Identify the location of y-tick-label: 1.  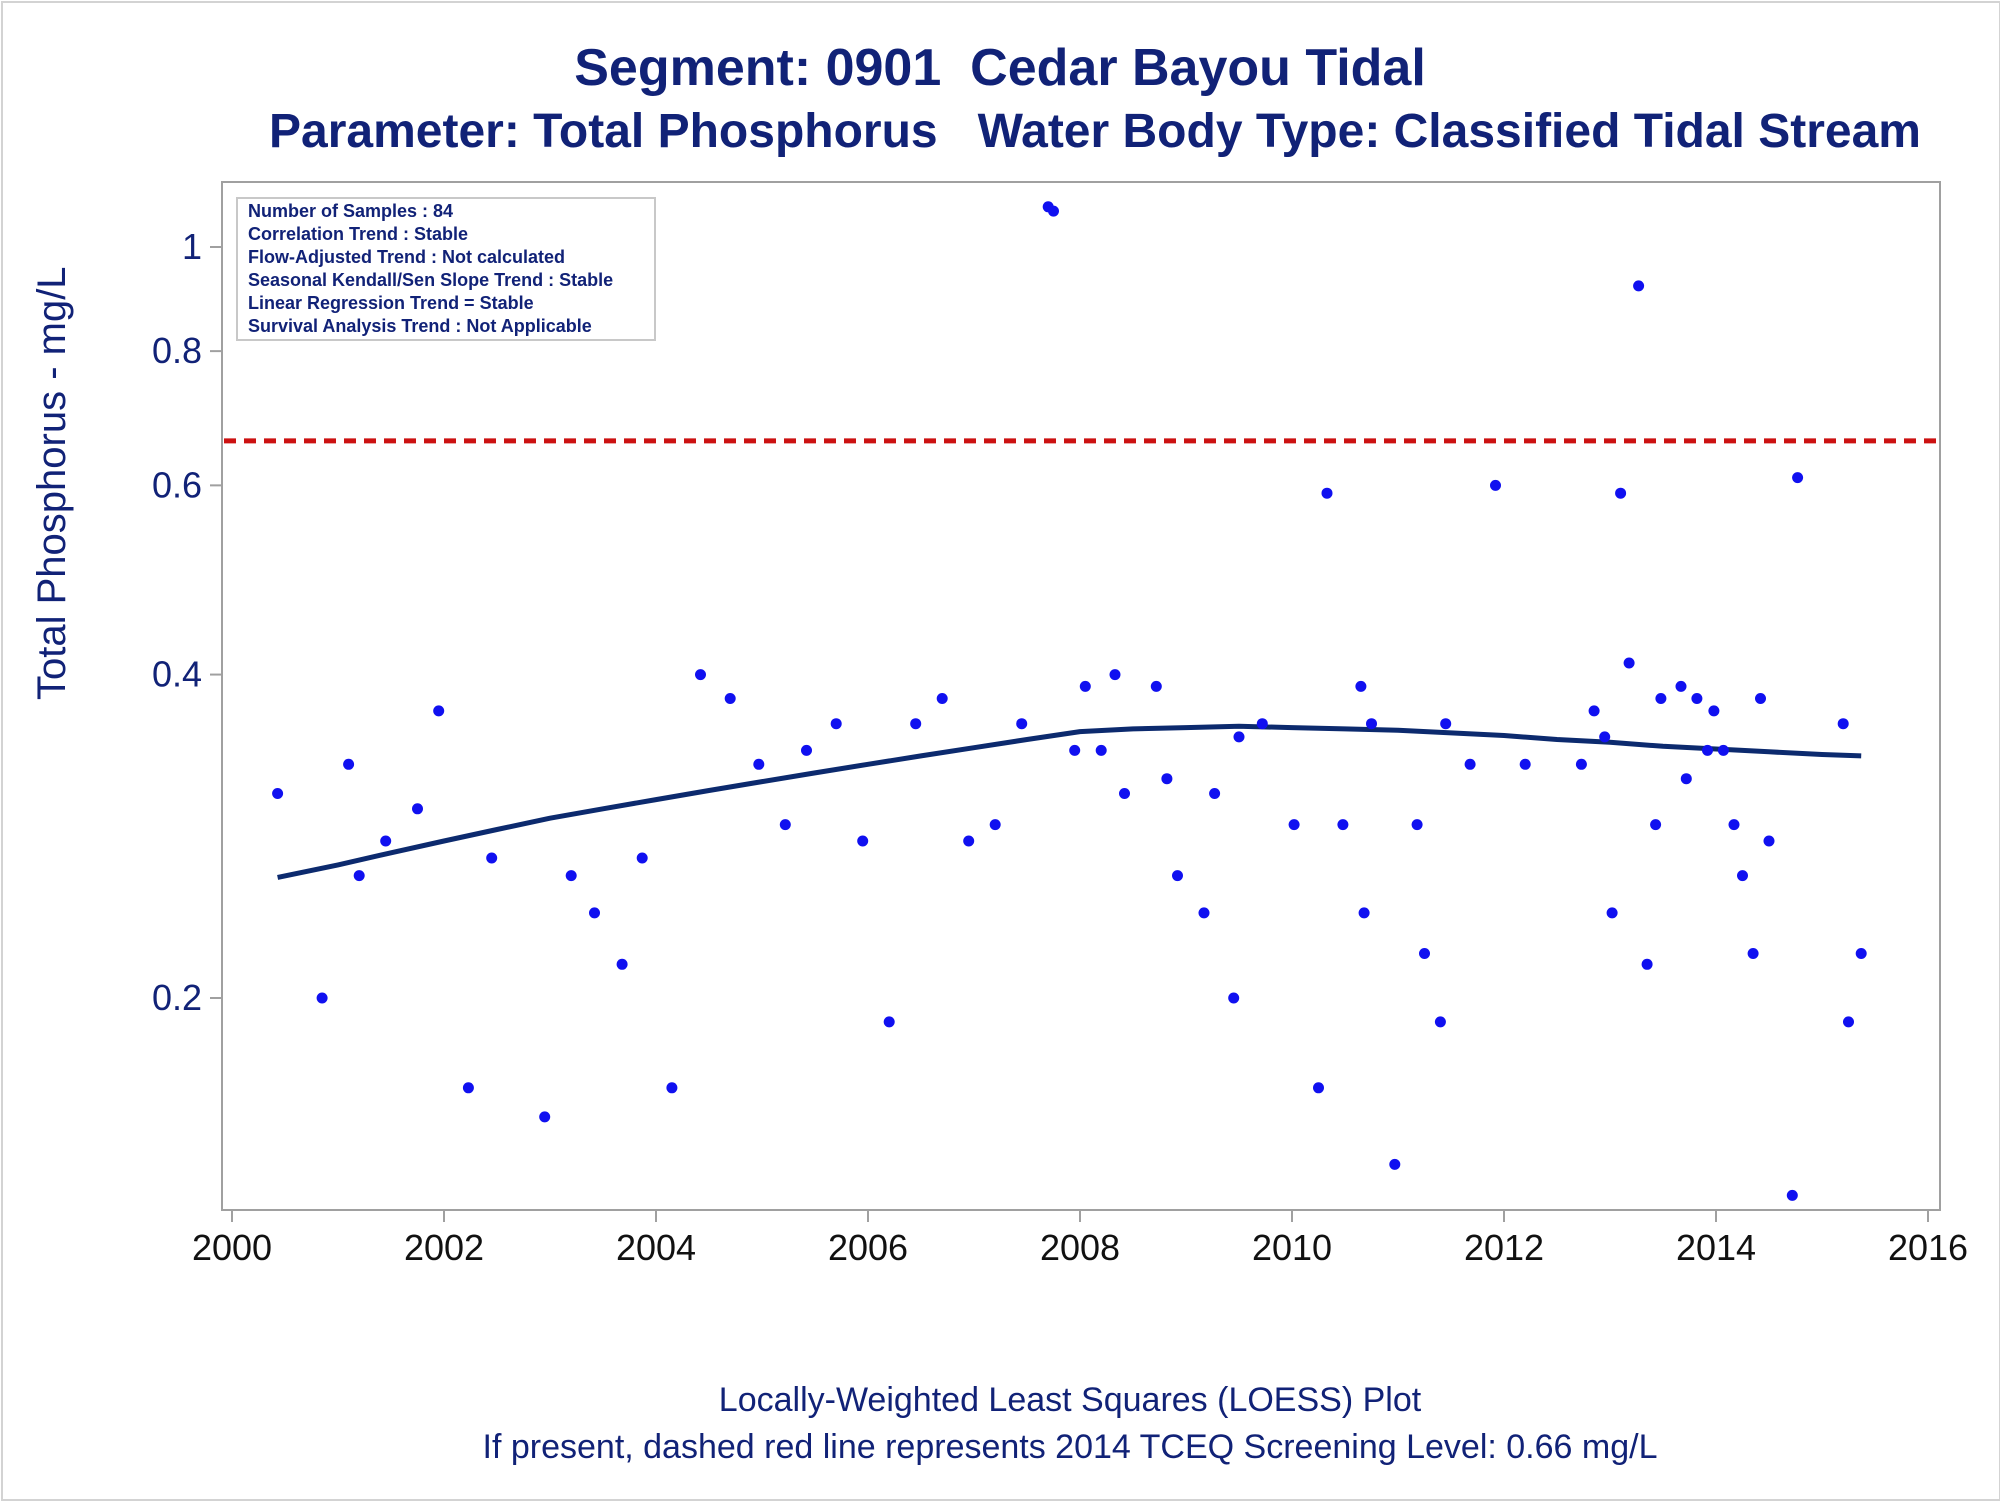
(192, 246).